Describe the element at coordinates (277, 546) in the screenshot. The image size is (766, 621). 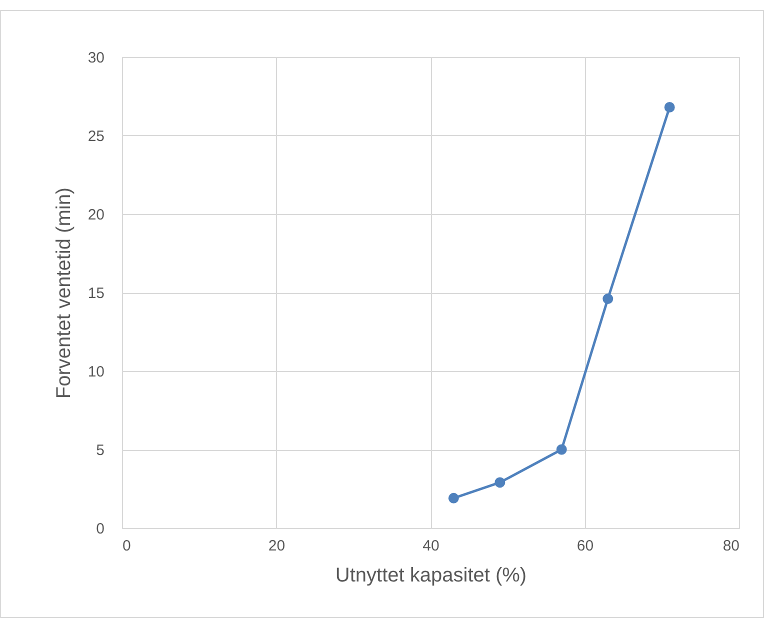
I see `x-tick-label: 20` at that location.